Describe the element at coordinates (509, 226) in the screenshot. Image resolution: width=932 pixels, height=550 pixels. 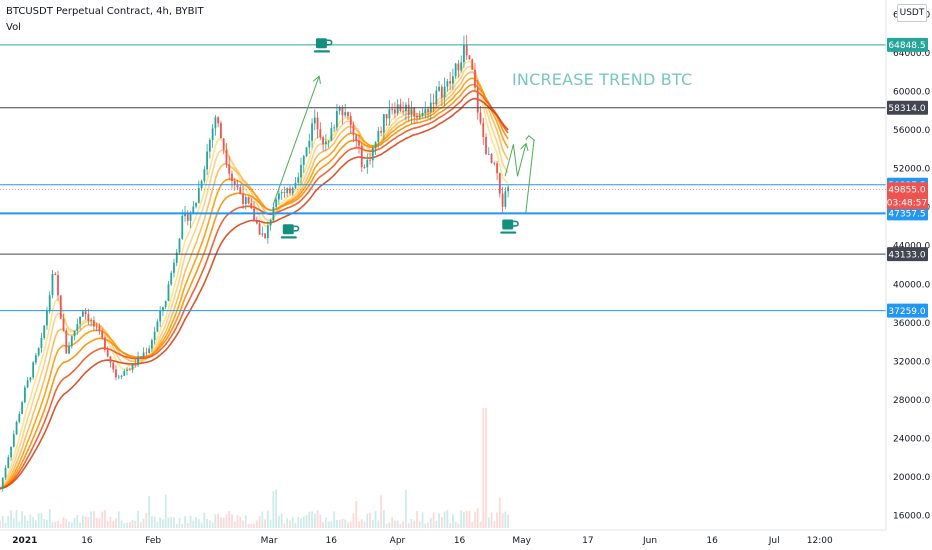
I see `coffee-cup-icon` at that location.